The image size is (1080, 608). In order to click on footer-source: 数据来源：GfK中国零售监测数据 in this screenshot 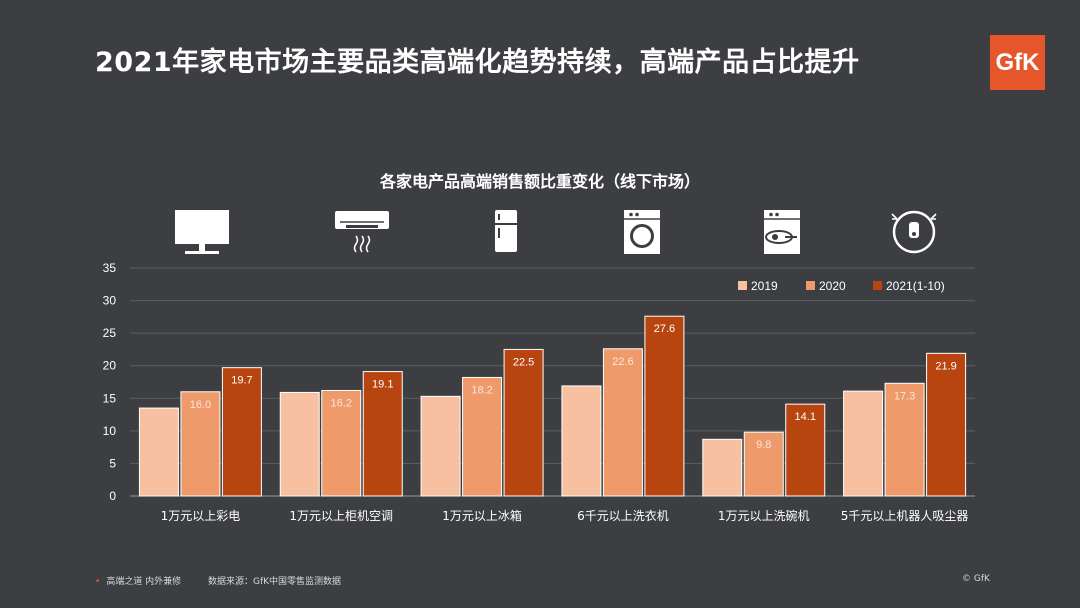, I will do `click(275, 582)`.